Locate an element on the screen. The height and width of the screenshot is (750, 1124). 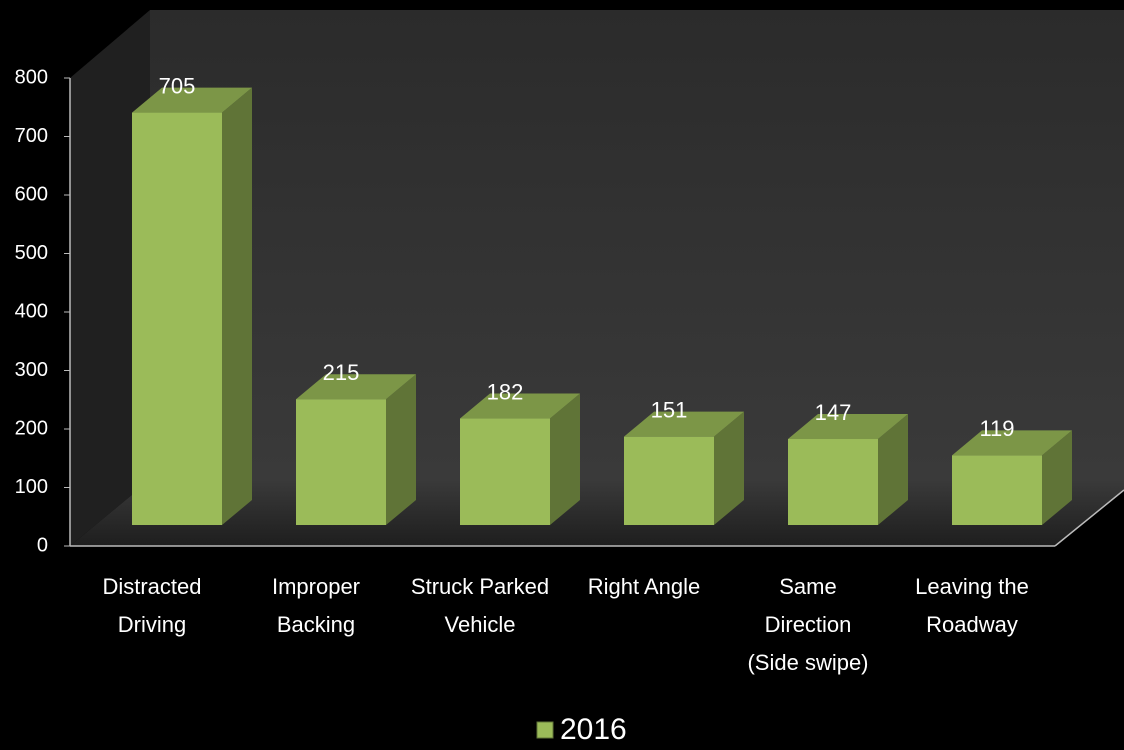
y-tick-label: 100 is located at coordinates (31, 487).